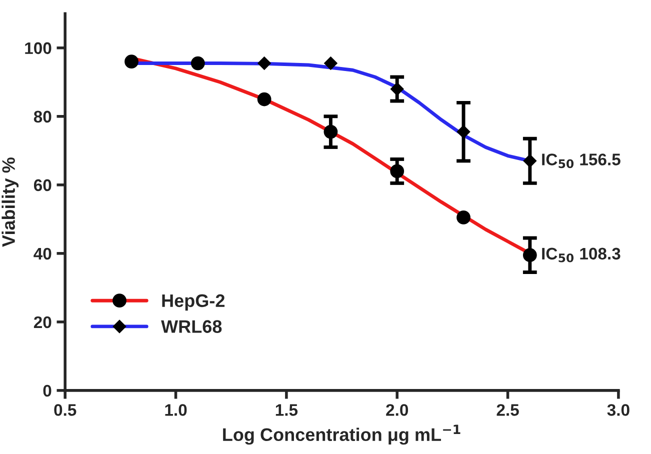  Describe the element at coordinates (43, 116) in the screenshot. I see `y-tick-label: 80` at that location.